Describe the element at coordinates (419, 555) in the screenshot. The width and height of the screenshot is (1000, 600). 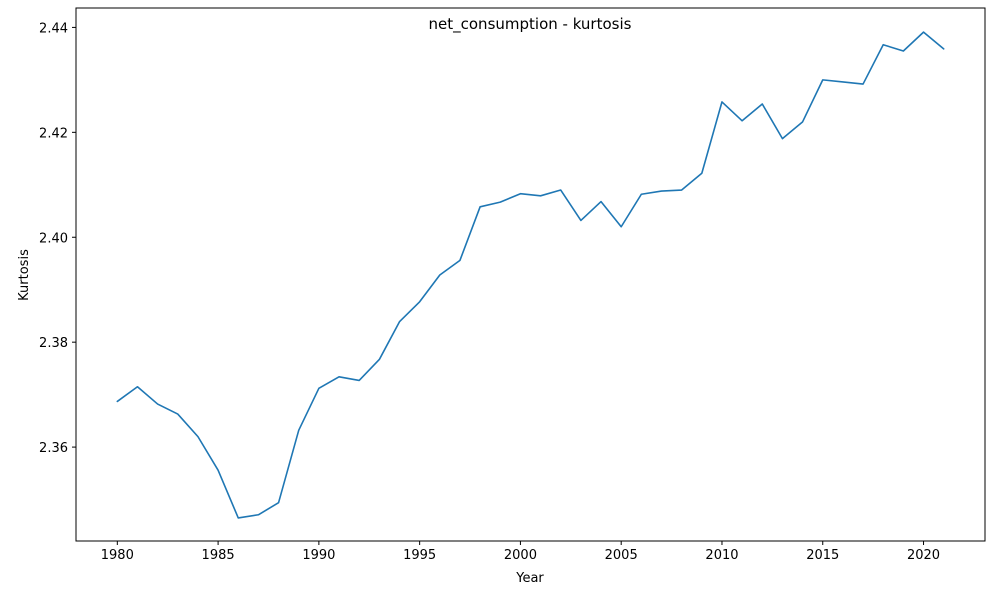
I see `x-tick-label: 1995` at that location.